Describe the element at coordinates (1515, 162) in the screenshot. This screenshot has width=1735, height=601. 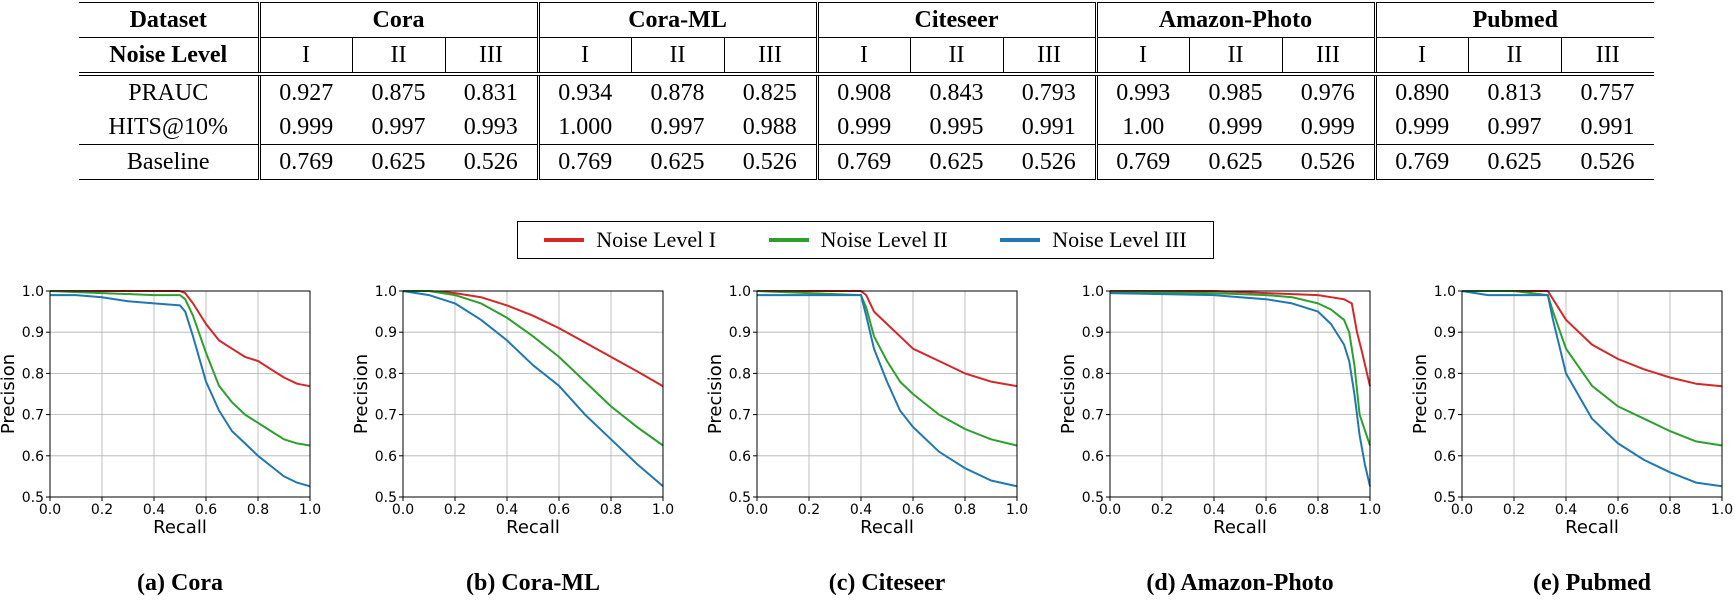
I see `table-cell: 0.625` at that location.